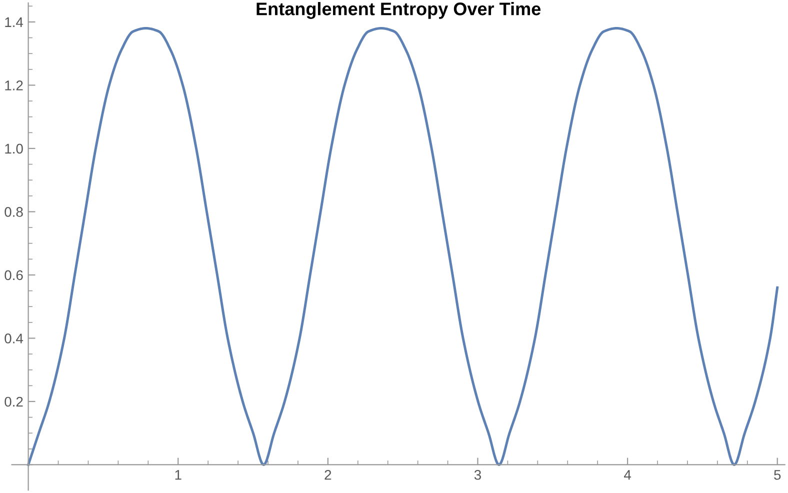 The height and width of the screenshot is (493, 788). Describe the element at coordinates (14, 85) in the screenshot. I see `y-tick-label: 1.2` at that location.